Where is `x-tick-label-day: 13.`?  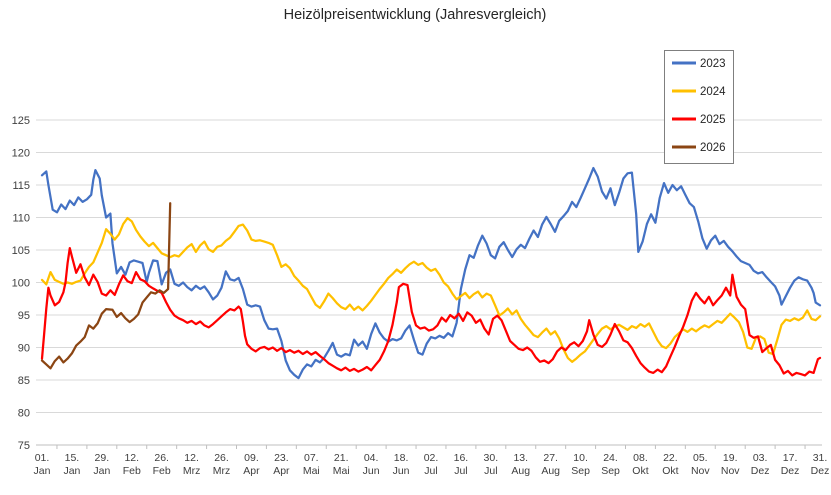
x-tick-label-day: 13. is located at coordinates (520, 458).